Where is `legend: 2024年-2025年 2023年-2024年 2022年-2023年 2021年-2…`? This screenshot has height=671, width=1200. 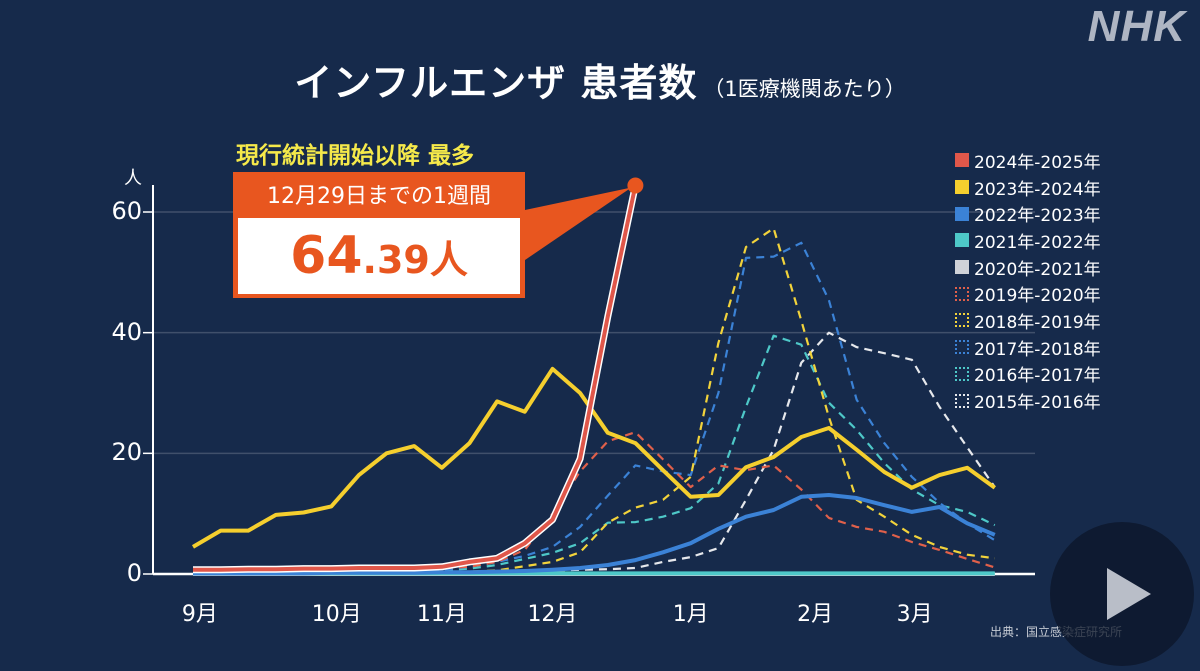
legend: 2024年-2025年 2023年-2024年 2022年-2023年 2021年-2… is located at coordinates (1028, 280).